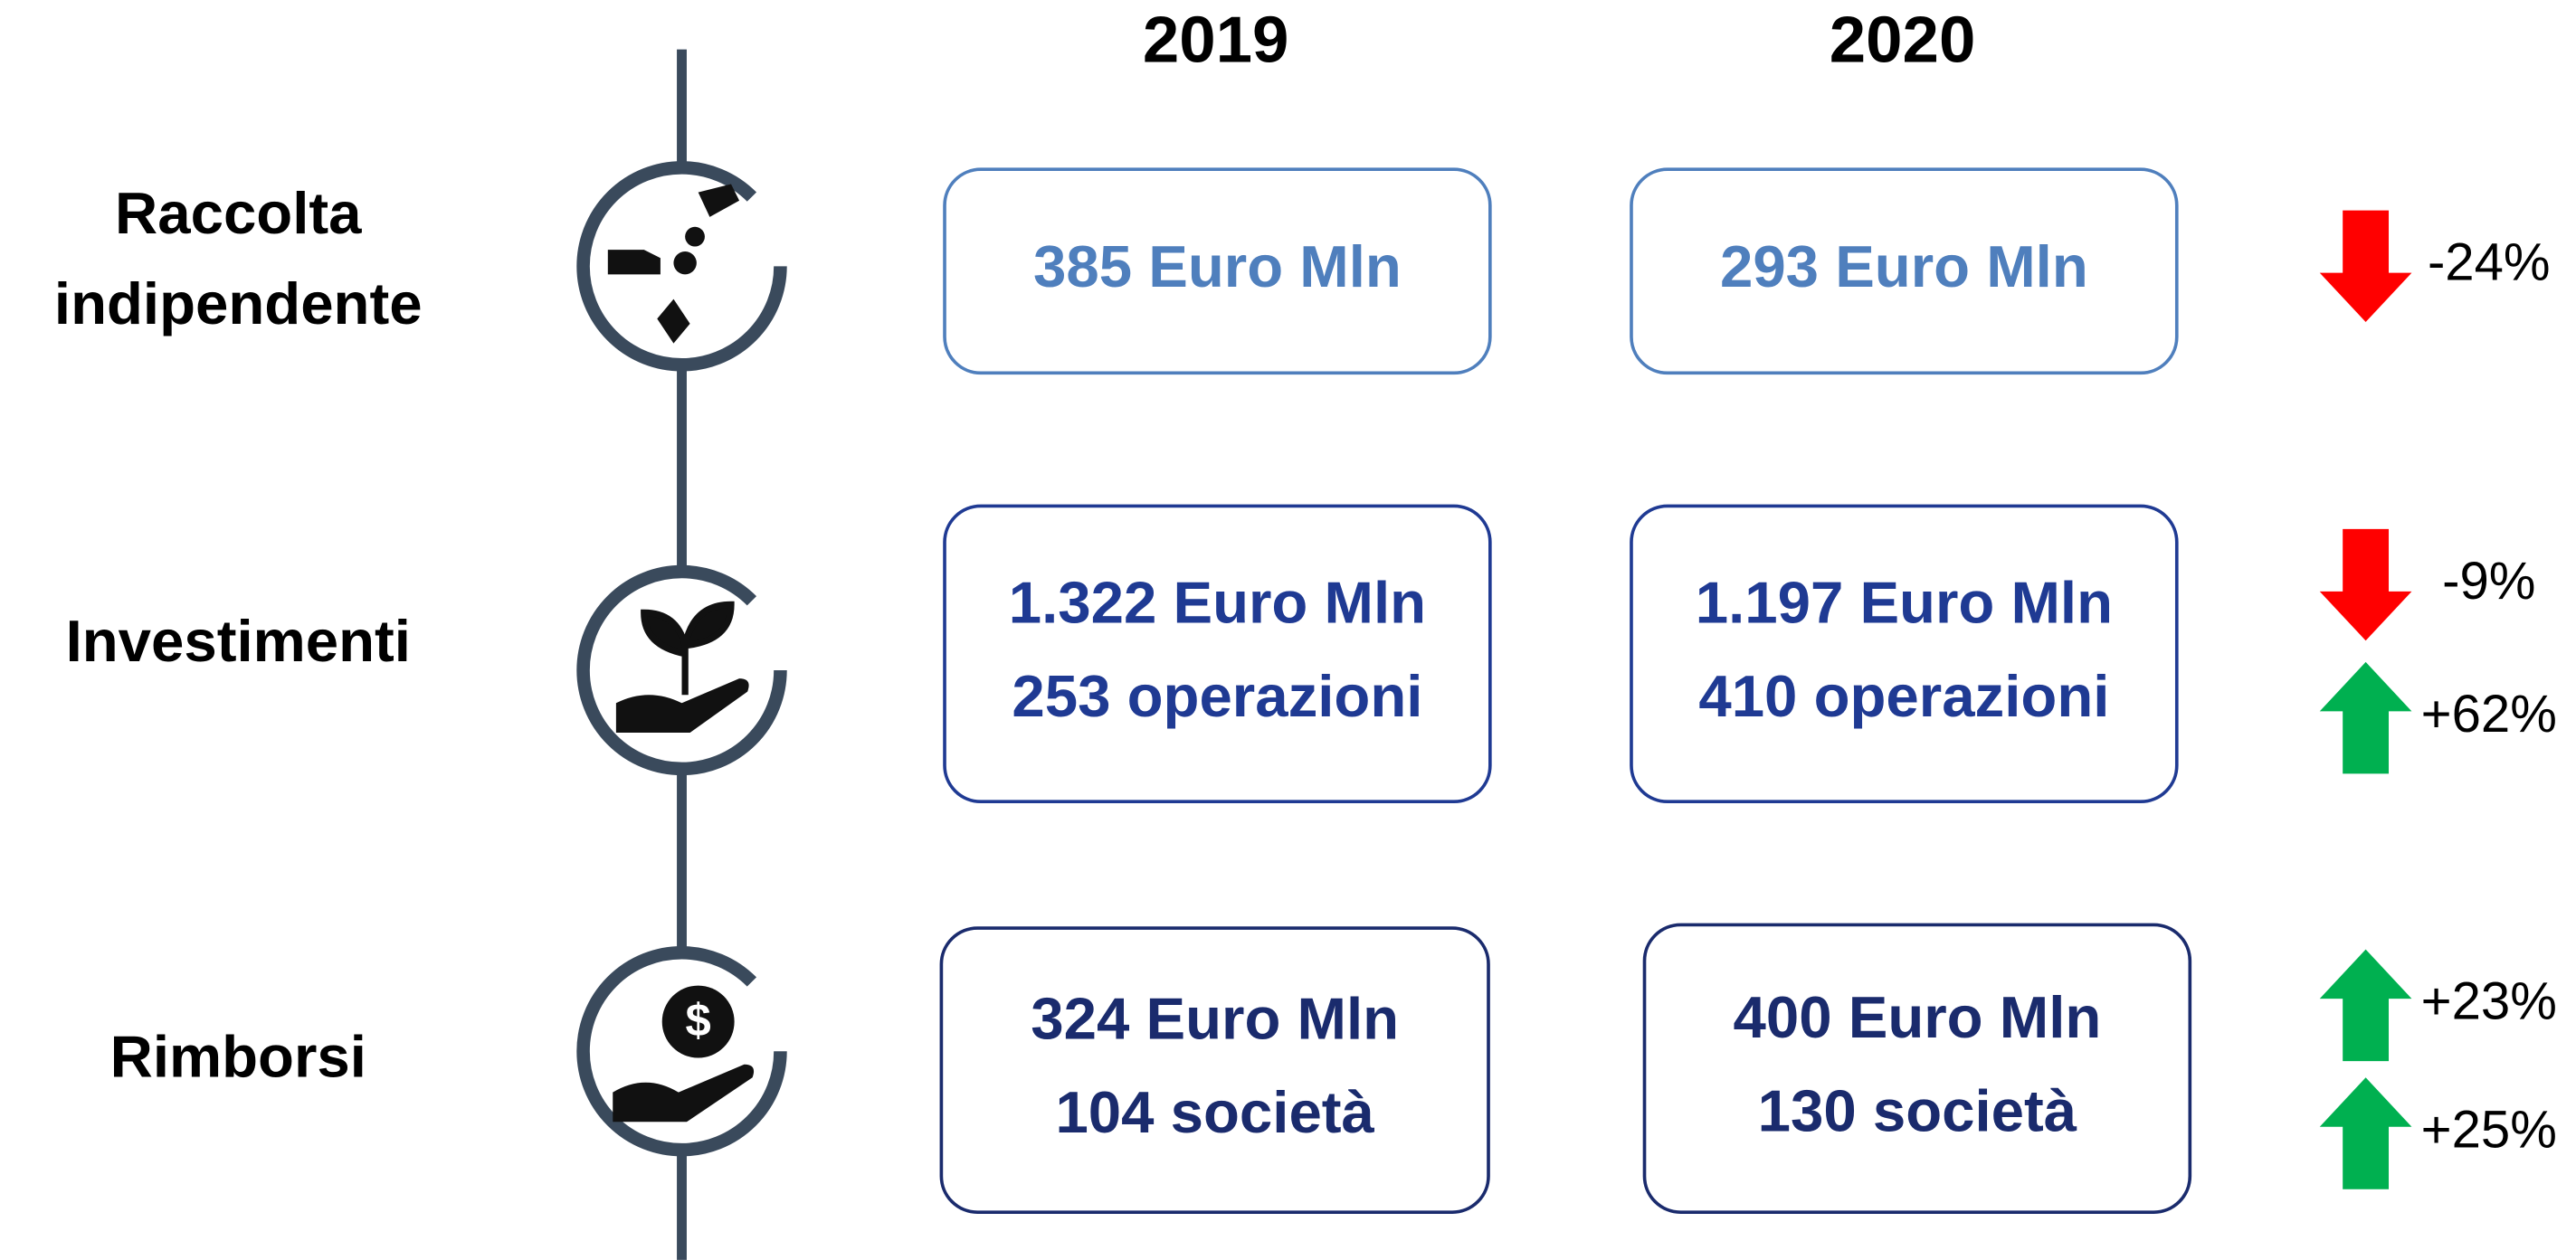 The image size is (2576, 1260). I want to click on year-header: 2019, so click(1216, 39).